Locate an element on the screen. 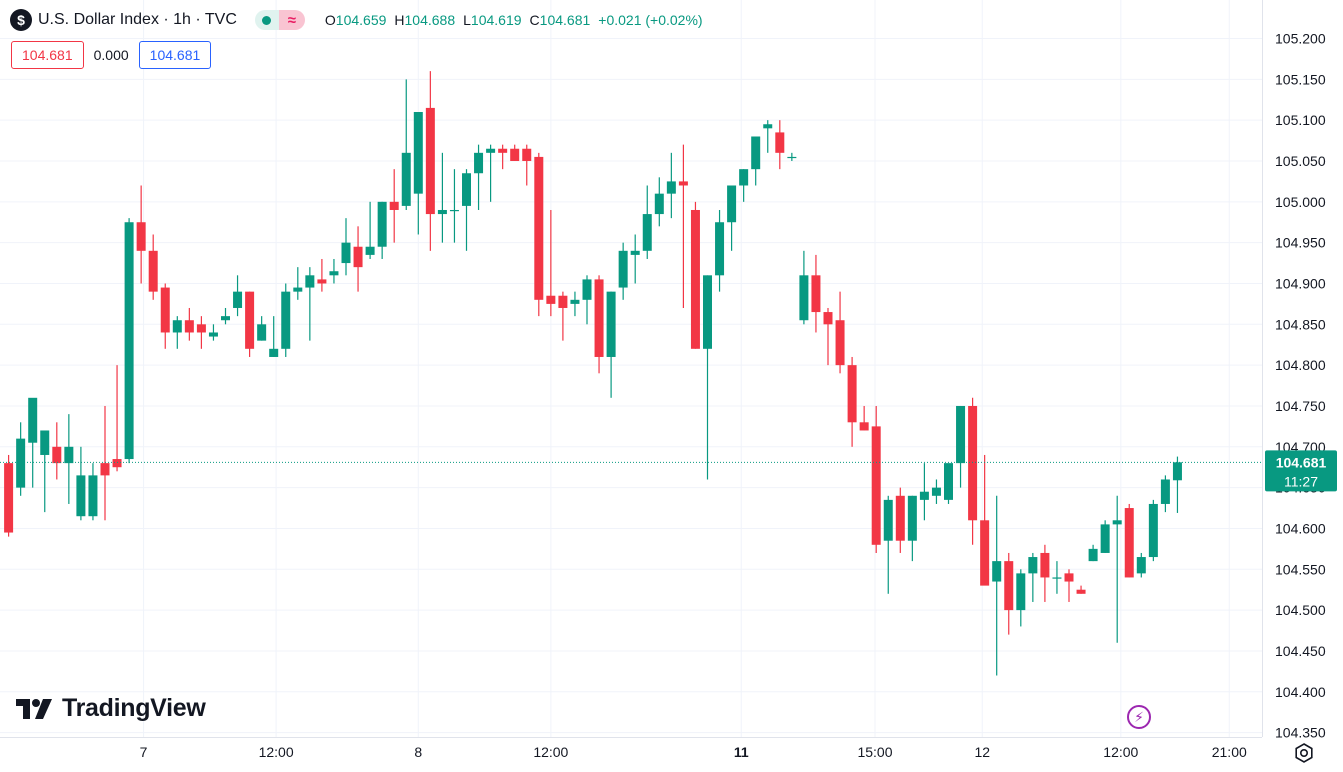 The width and height of the screenshot is (1343, 772). price-label-countdown: 11:27 is located at coordinates (1301, 481).